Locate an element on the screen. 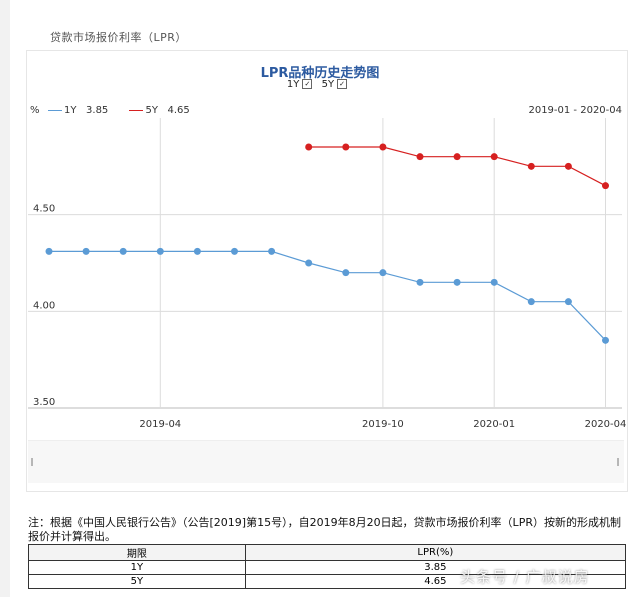 The width and height of the screenshot is (640, 597). x-tick-label: 2019-04 is located at coordinates (160, 424).